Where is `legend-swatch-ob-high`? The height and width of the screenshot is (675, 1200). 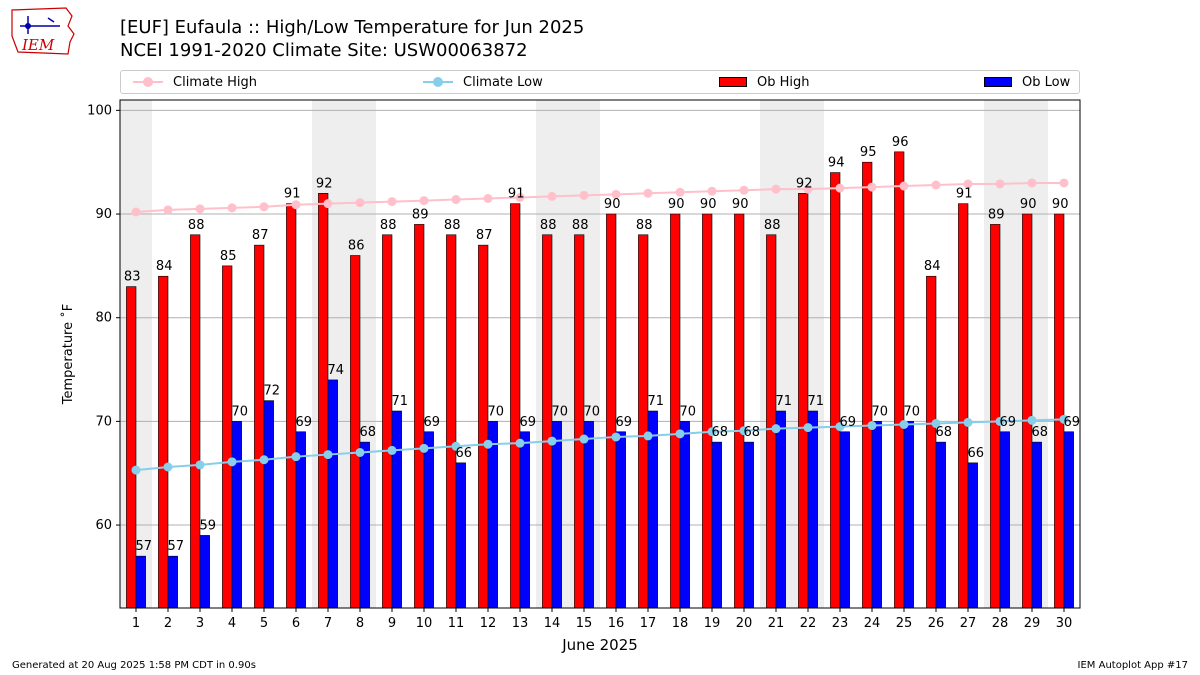 legend-swatch-ob-high is located at coordinates (733, 82).